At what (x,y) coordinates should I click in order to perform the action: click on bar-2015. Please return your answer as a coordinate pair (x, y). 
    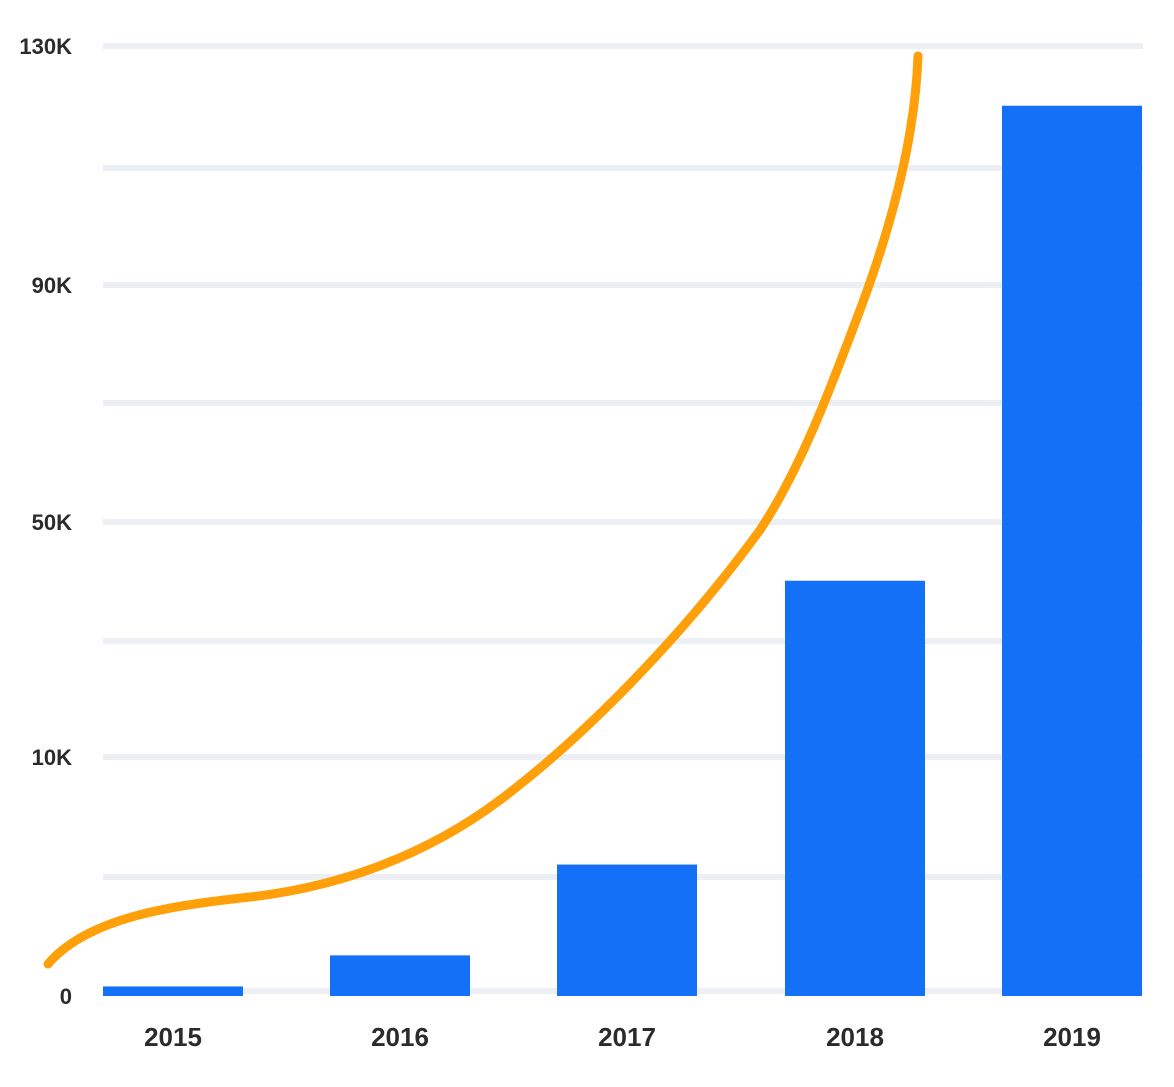
    Looking at the image, I should click on (173, 991).